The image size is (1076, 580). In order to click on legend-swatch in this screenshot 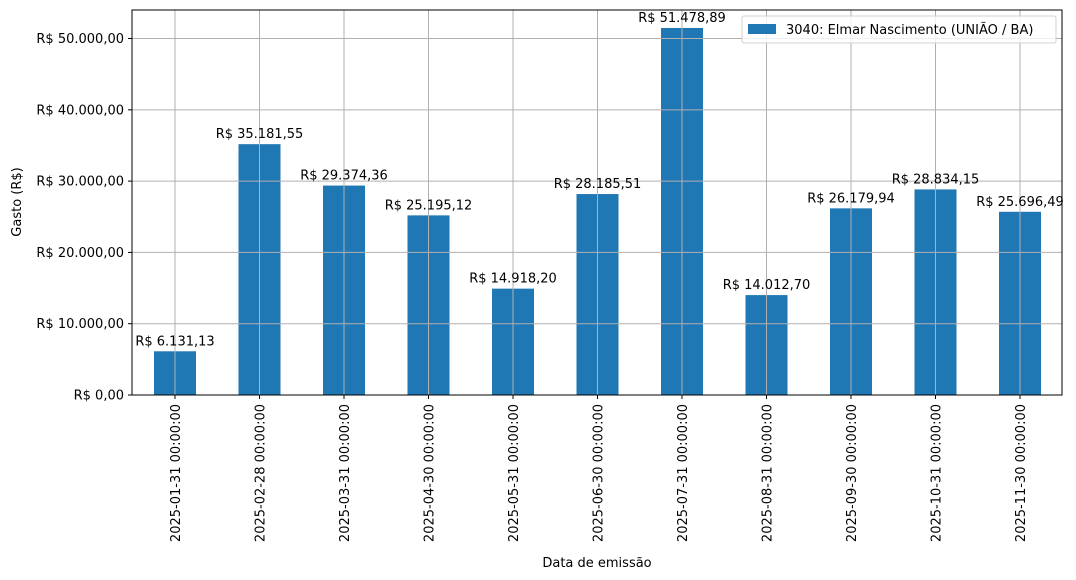, I will do `click(762, 29)`.